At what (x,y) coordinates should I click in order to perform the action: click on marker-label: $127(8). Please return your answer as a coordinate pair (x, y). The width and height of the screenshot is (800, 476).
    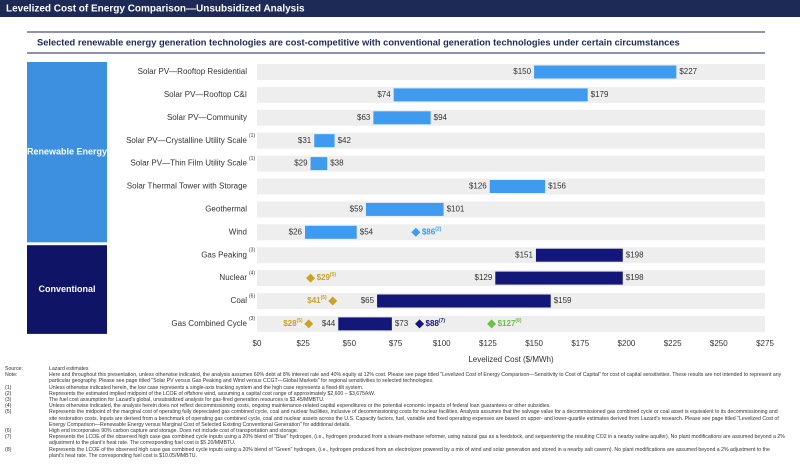
    Looking at the image, I should click on (510, 323).